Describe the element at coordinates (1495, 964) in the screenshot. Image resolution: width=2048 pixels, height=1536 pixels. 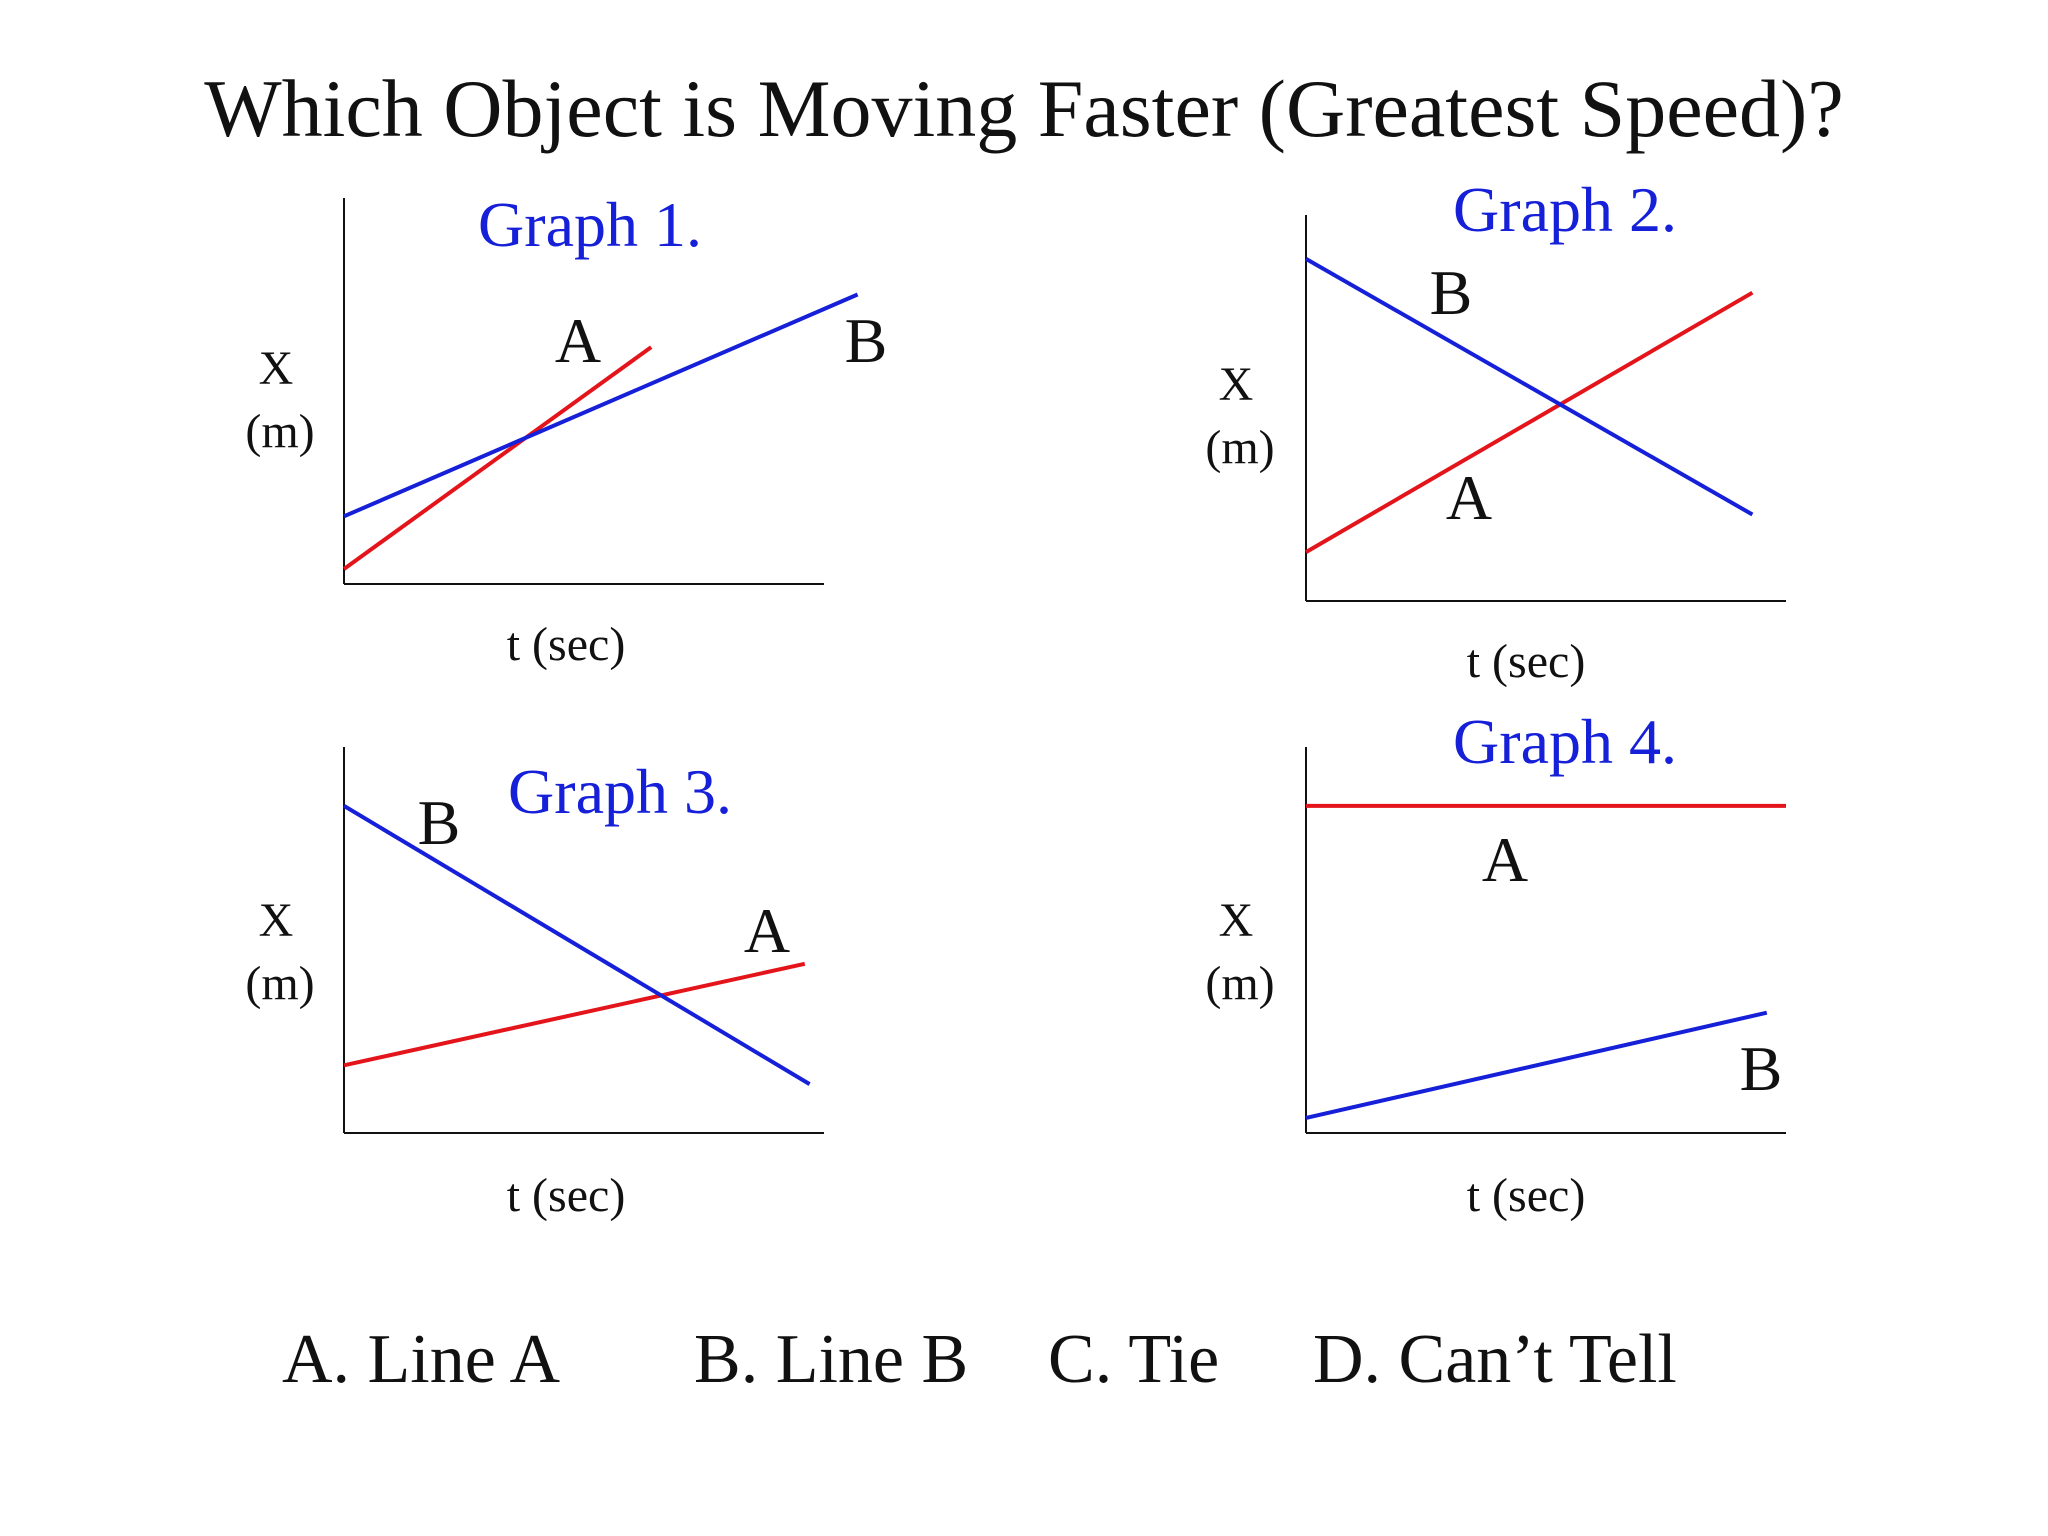
I see `graph-4: A B Graph 4. t (sec) X (m)` at that location.